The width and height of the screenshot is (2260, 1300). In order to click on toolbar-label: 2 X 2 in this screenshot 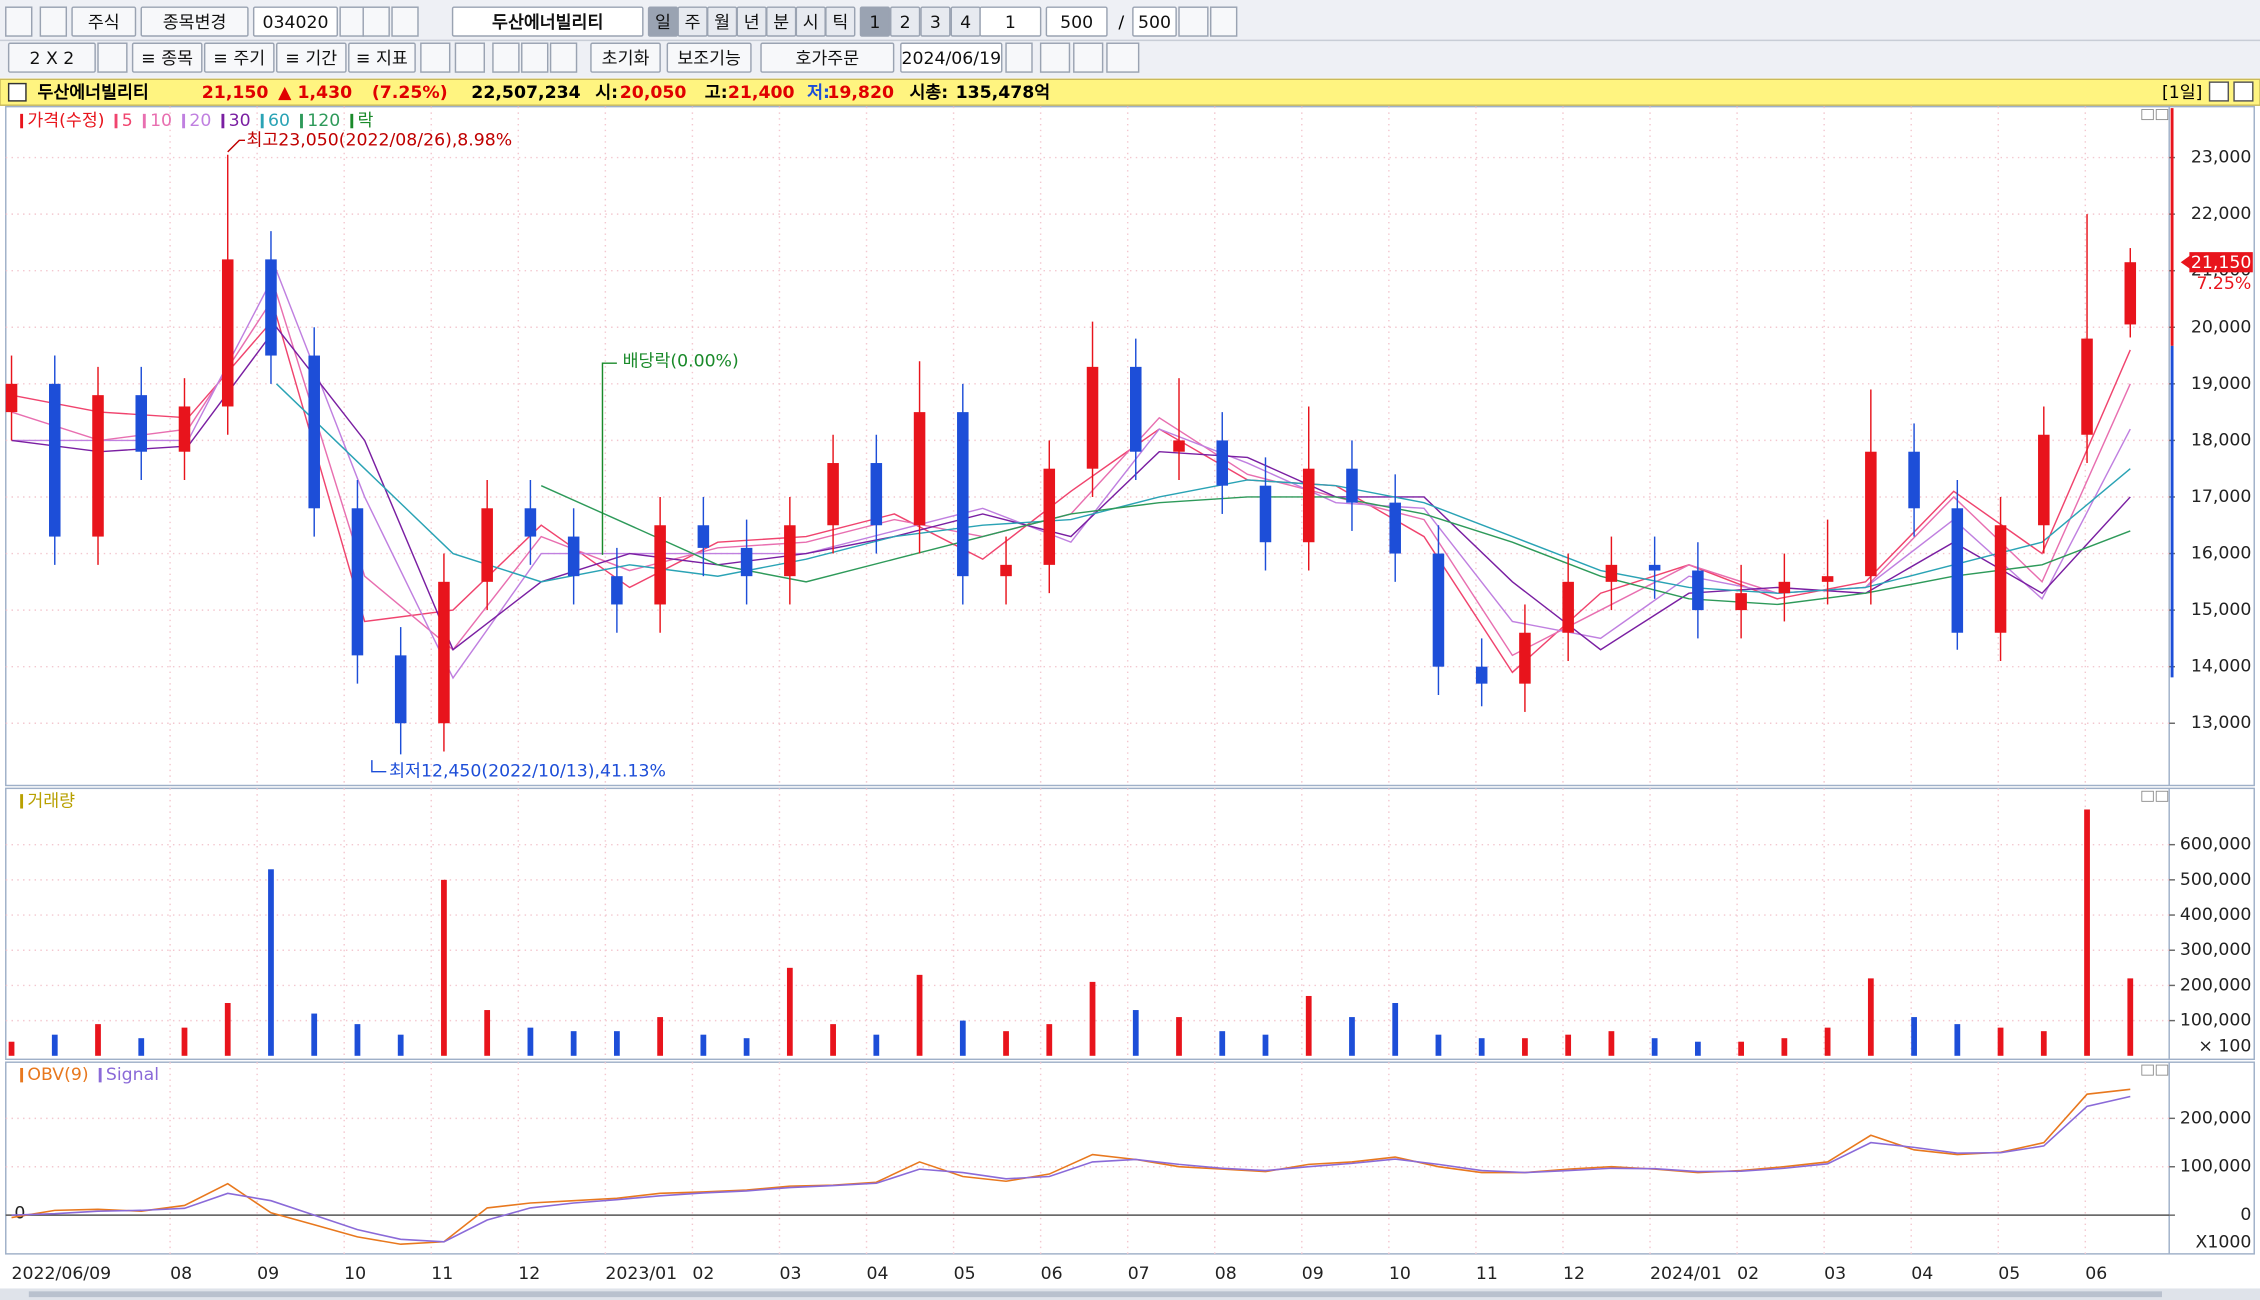, I will do `click(51, 59)`.